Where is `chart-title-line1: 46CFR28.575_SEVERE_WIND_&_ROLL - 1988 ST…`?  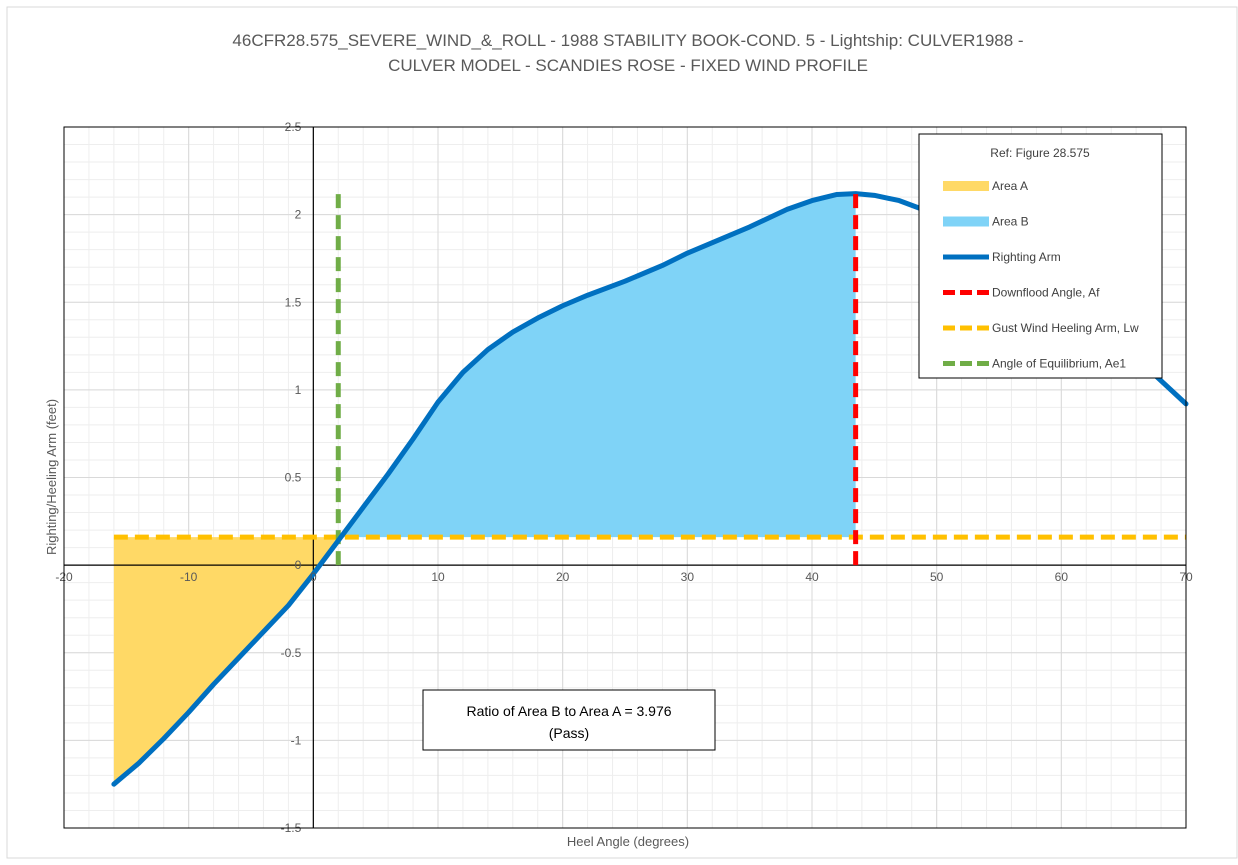
chart-title-line1: 46CFR28.575_SEVERE_WIND_&_ROLL - 1988 ST… is located at coordinates (627, 40).